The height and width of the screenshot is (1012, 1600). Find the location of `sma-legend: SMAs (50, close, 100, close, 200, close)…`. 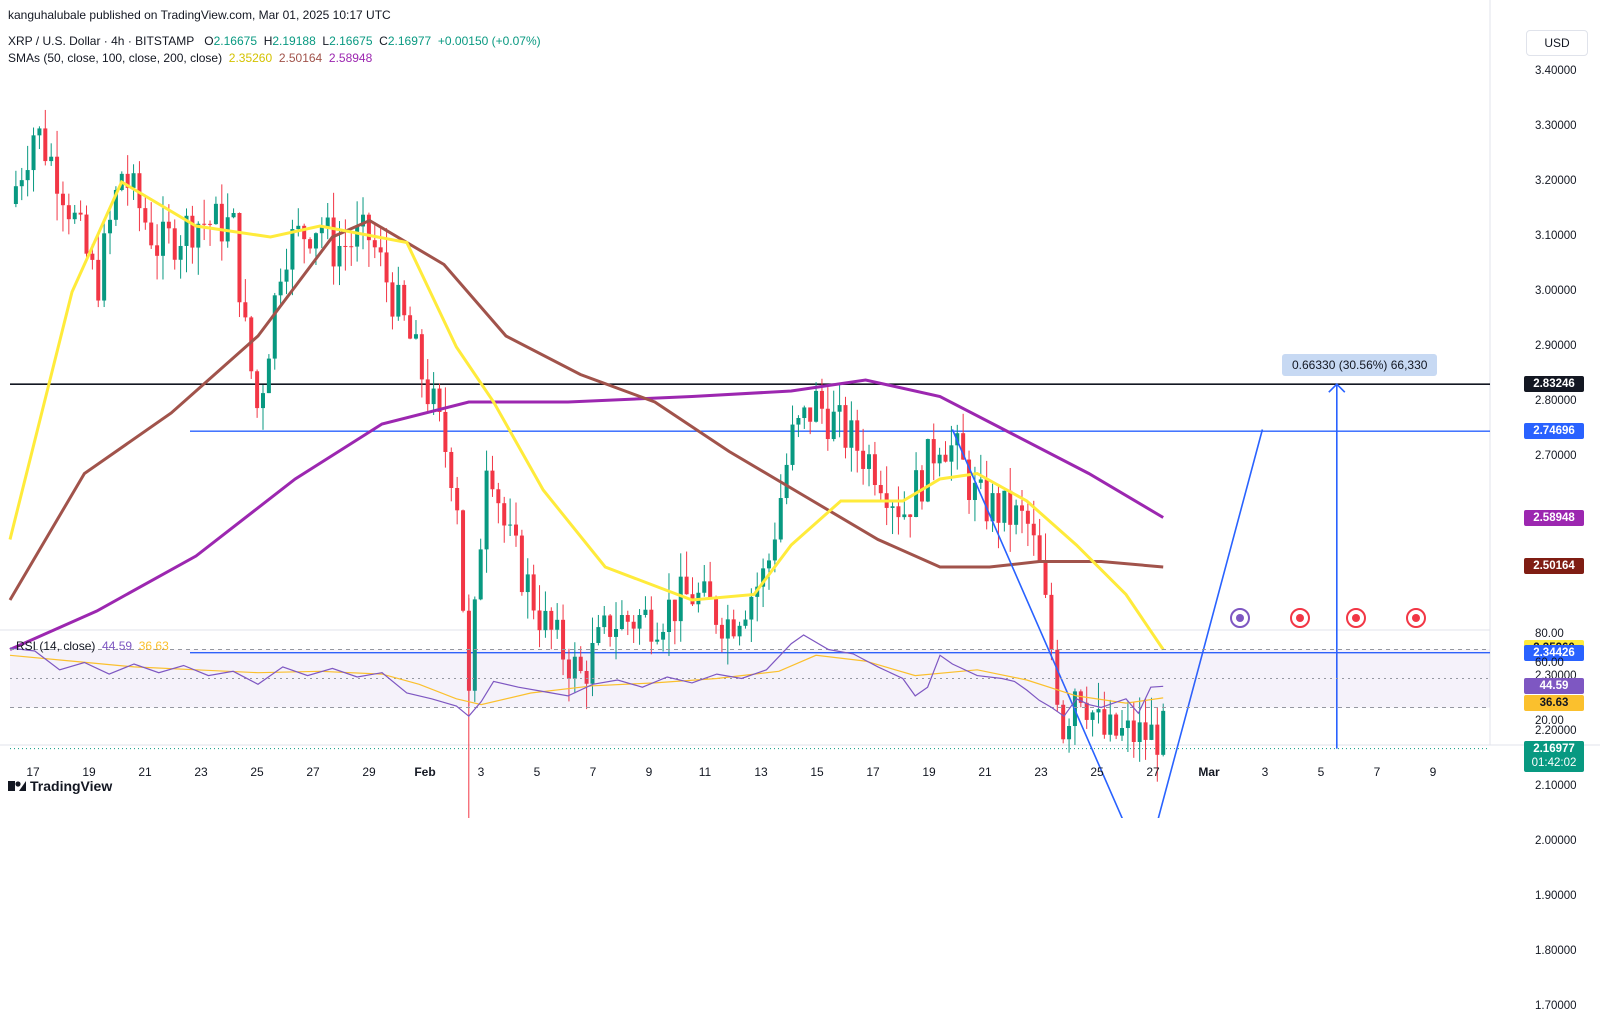

sma-legend: SMAs (50, close, 100, close, 200, close)… is located at coordinates (190, 58).